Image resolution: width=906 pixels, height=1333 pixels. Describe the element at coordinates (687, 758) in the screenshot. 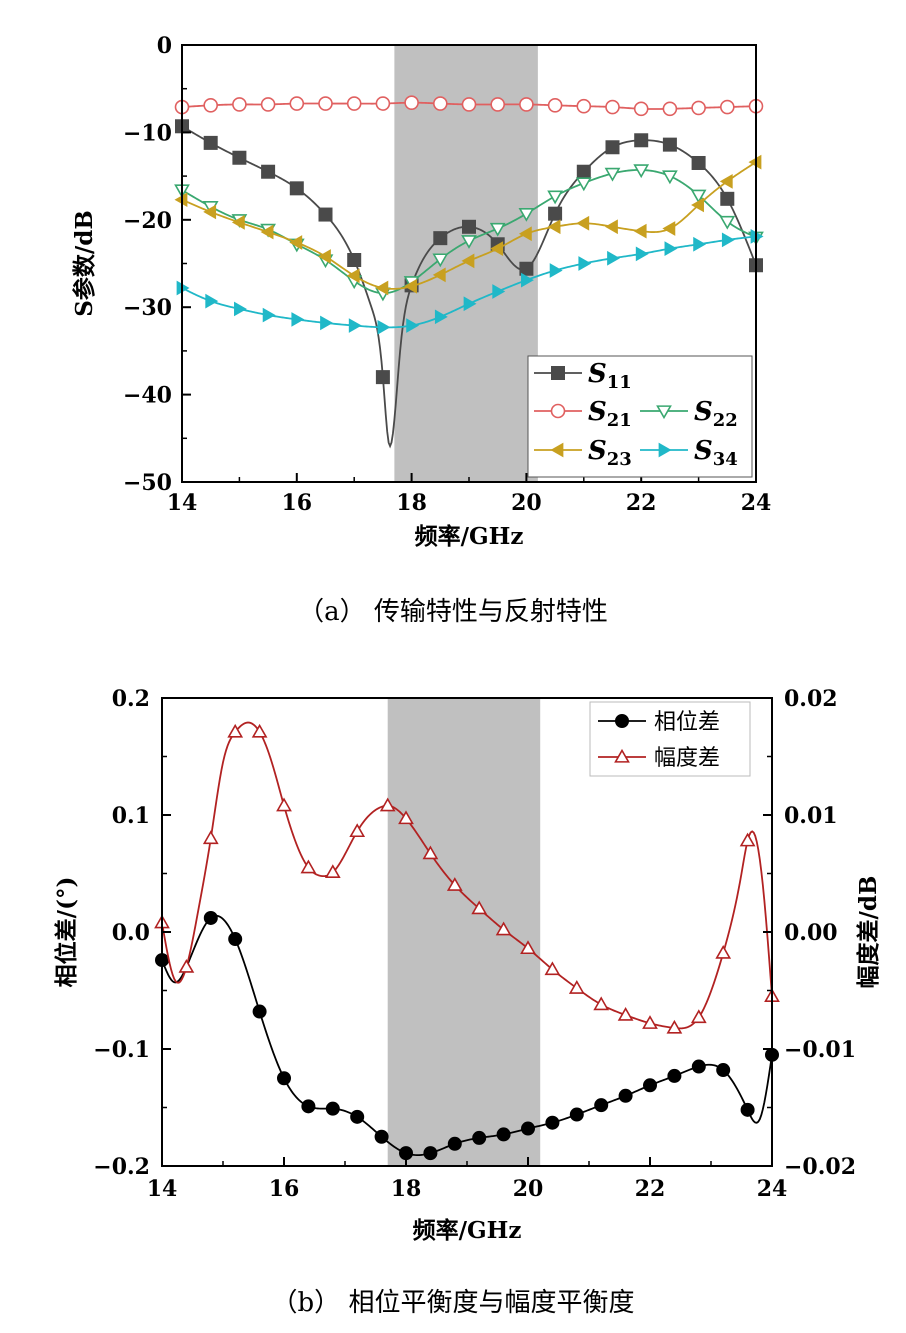

I see `chart-b-legend-label-1: 幅度差` at that location.